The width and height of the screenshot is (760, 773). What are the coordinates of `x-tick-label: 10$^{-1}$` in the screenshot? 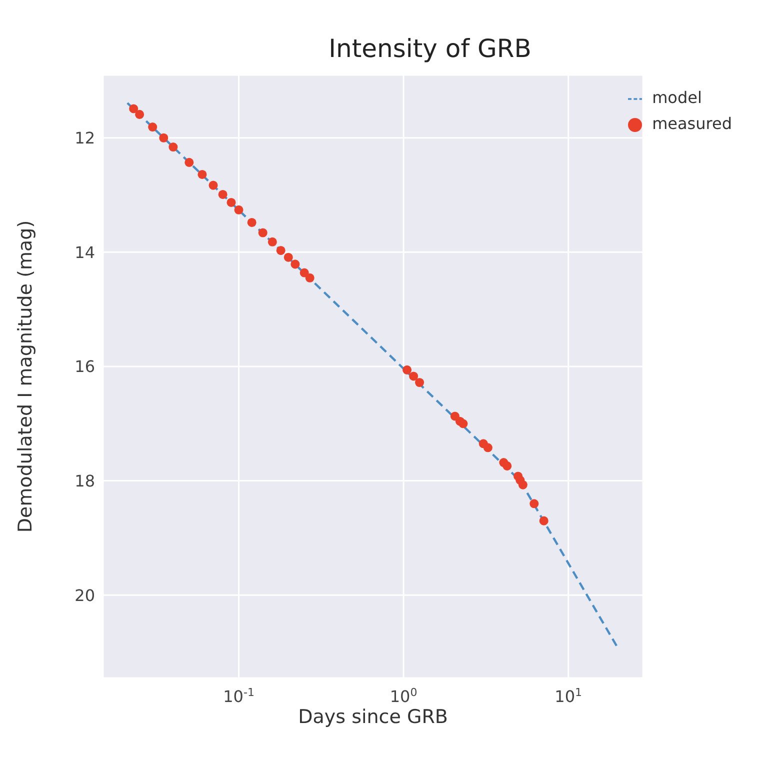 It's located at (238, 696).